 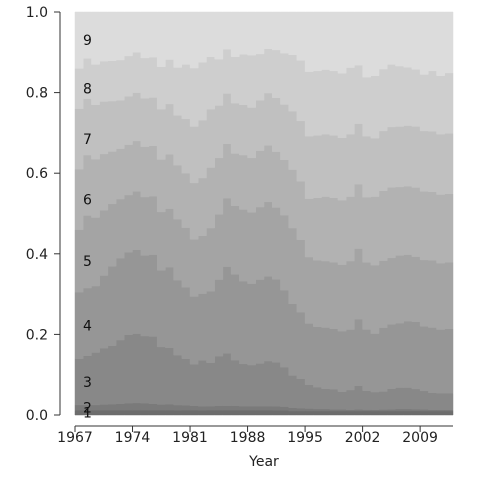 I want to click on series-label-4: 4, so click(x=87, y=326).